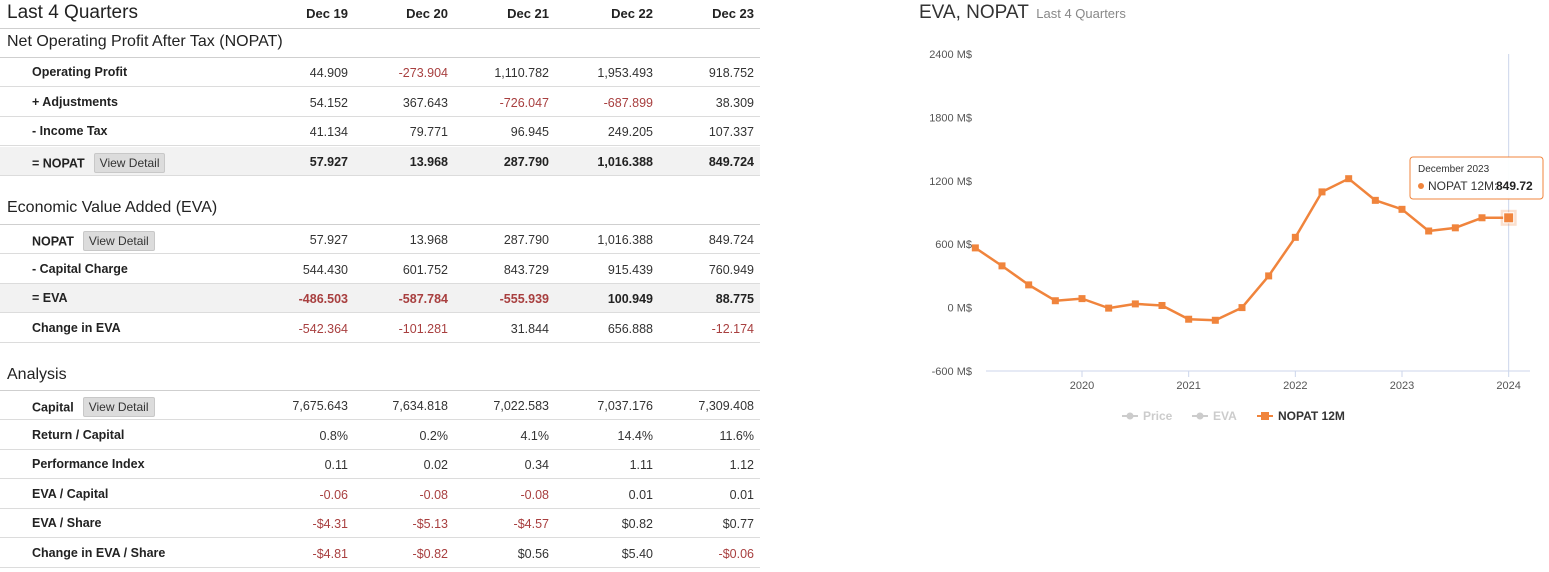 The height and width of the screenshot is (572, 1549). I want to click on hovered-data-point, so click(1509, 218).